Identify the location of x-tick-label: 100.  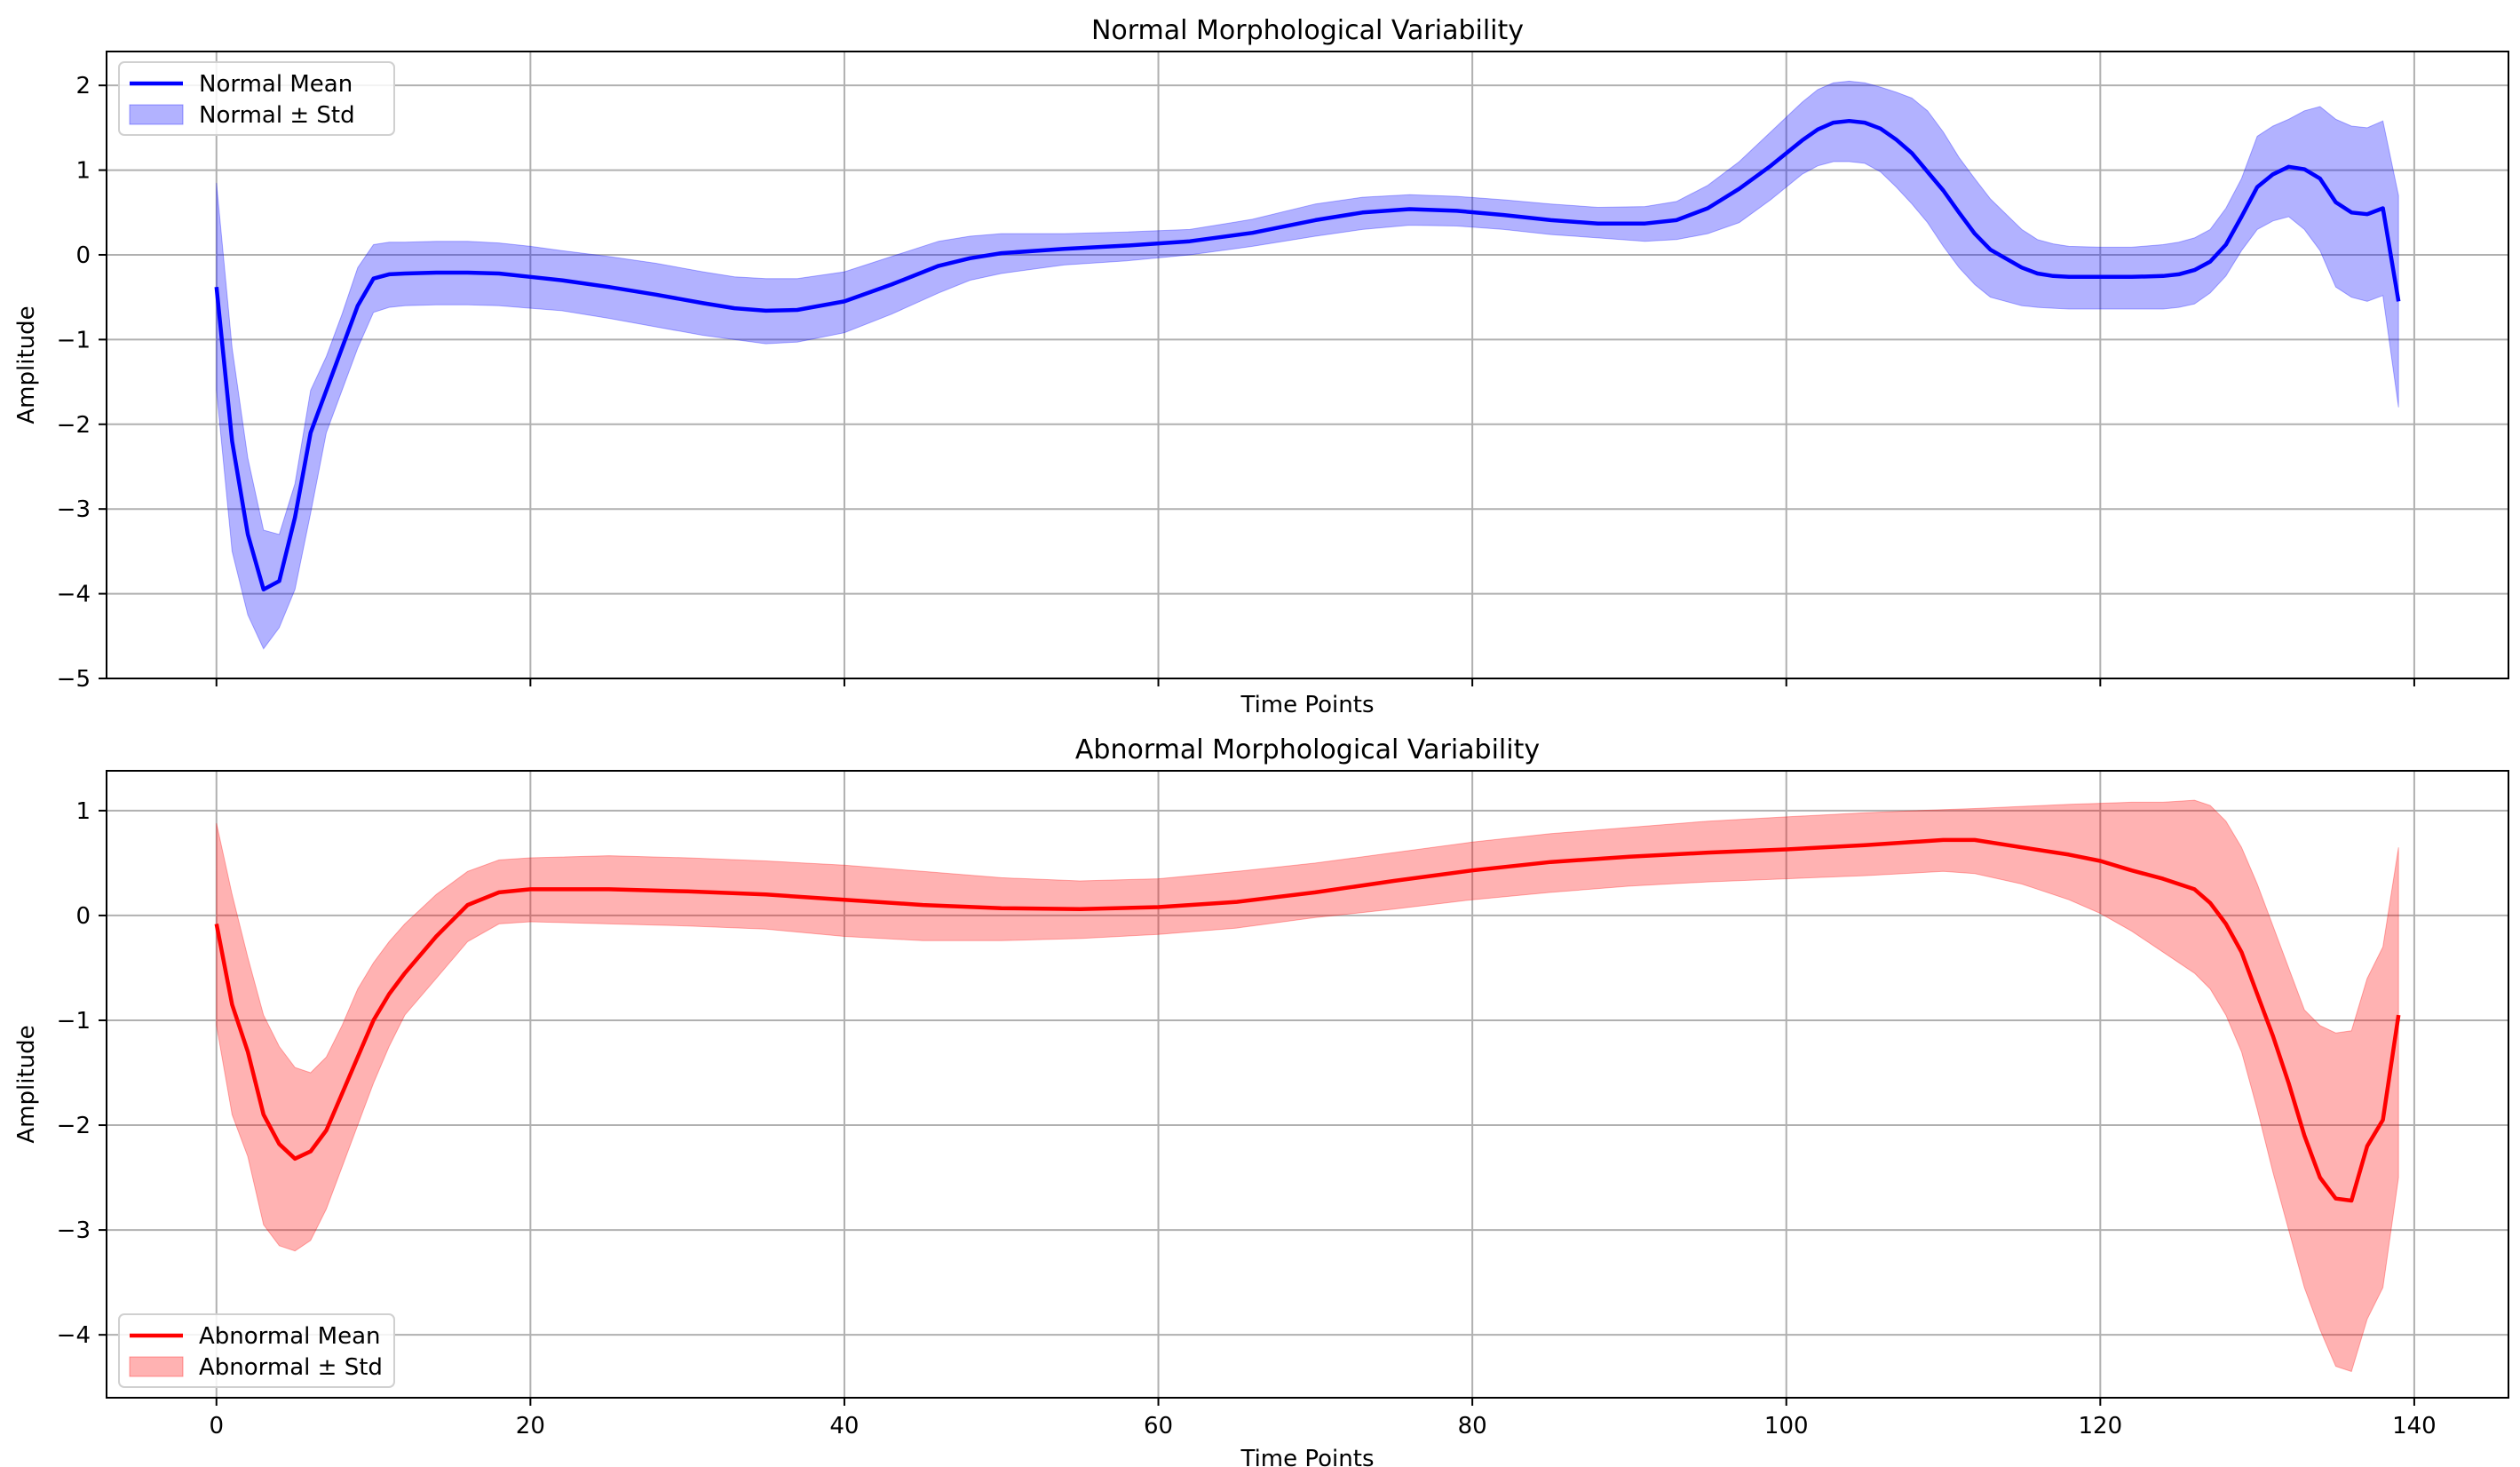
(1786, 1426).